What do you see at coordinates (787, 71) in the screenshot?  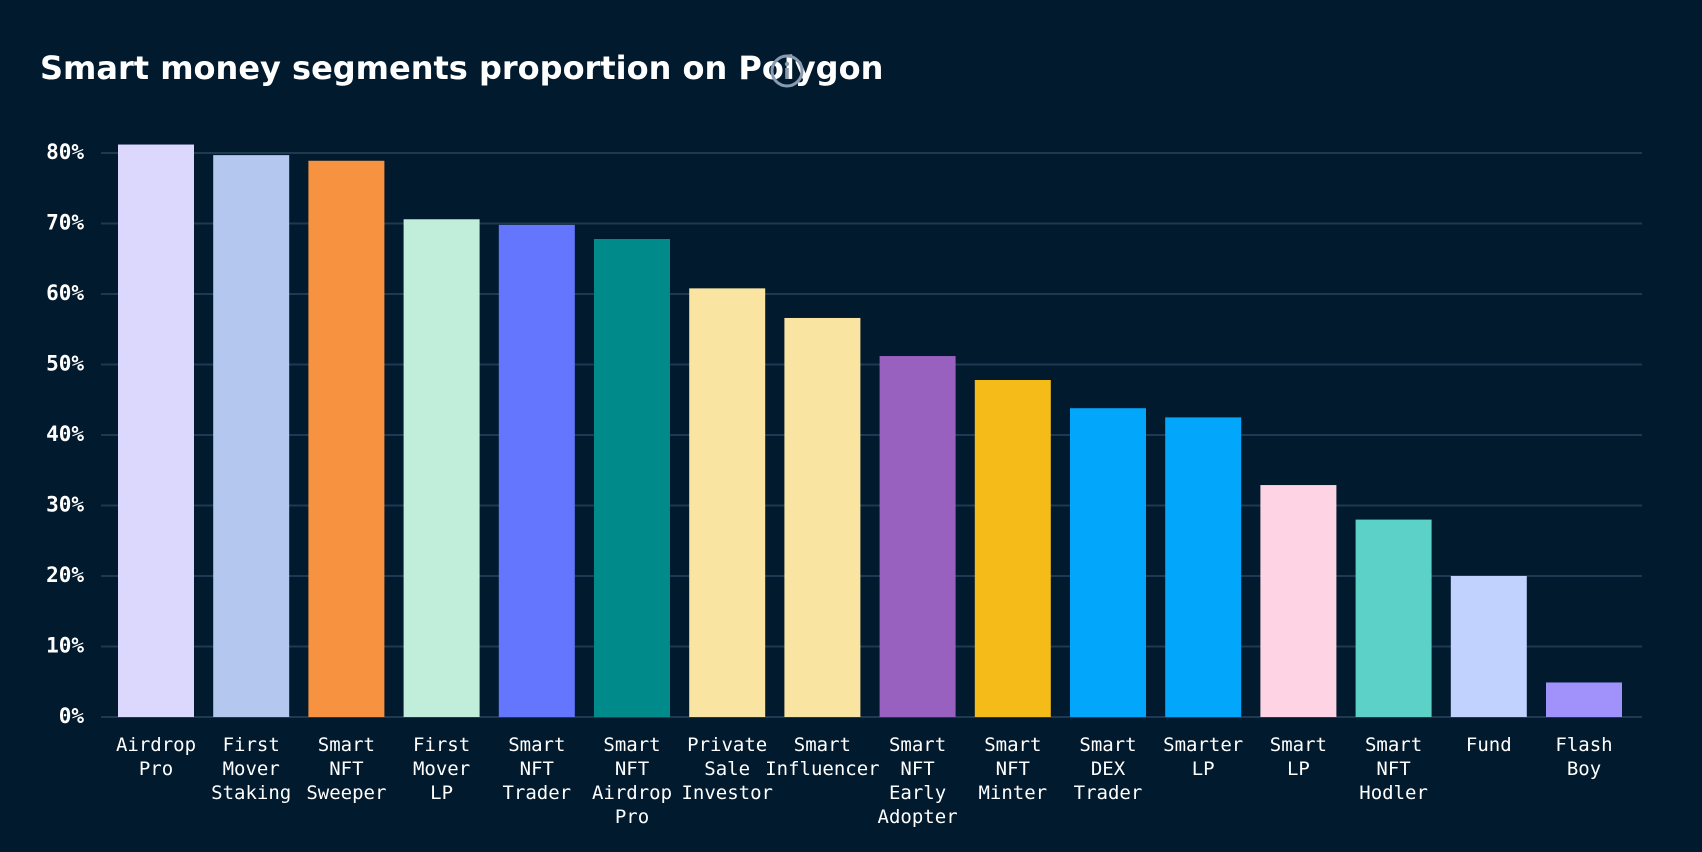 I see `info-icon` at bounding box center [787, 71].